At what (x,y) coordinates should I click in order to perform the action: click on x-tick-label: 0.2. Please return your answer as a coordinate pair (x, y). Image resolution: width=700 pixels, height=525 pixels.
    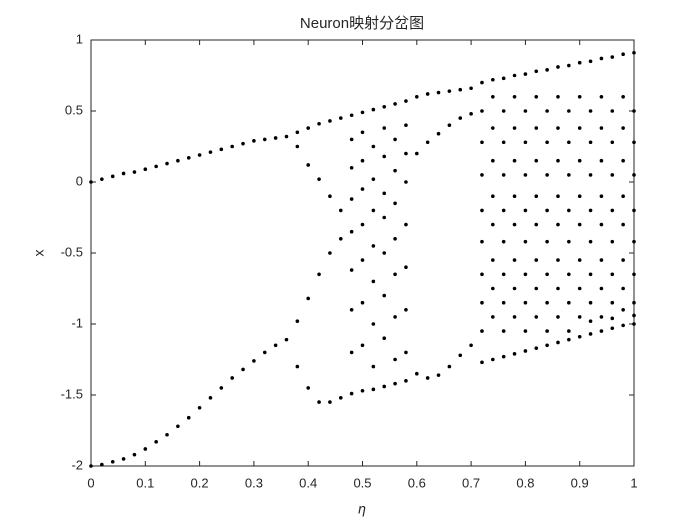
    Looking at the image, I should click on (200, 482).